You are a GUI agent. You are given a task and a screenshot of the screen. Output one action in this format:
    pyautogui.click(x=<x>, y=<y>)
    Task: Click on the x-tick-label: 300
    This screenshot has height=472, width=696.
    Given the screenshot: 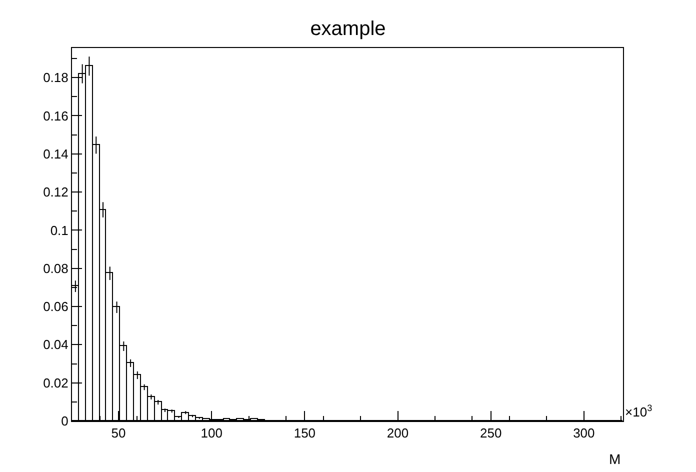 What is the action you would take?
    pyautogui.click(x=584, y=433)
    